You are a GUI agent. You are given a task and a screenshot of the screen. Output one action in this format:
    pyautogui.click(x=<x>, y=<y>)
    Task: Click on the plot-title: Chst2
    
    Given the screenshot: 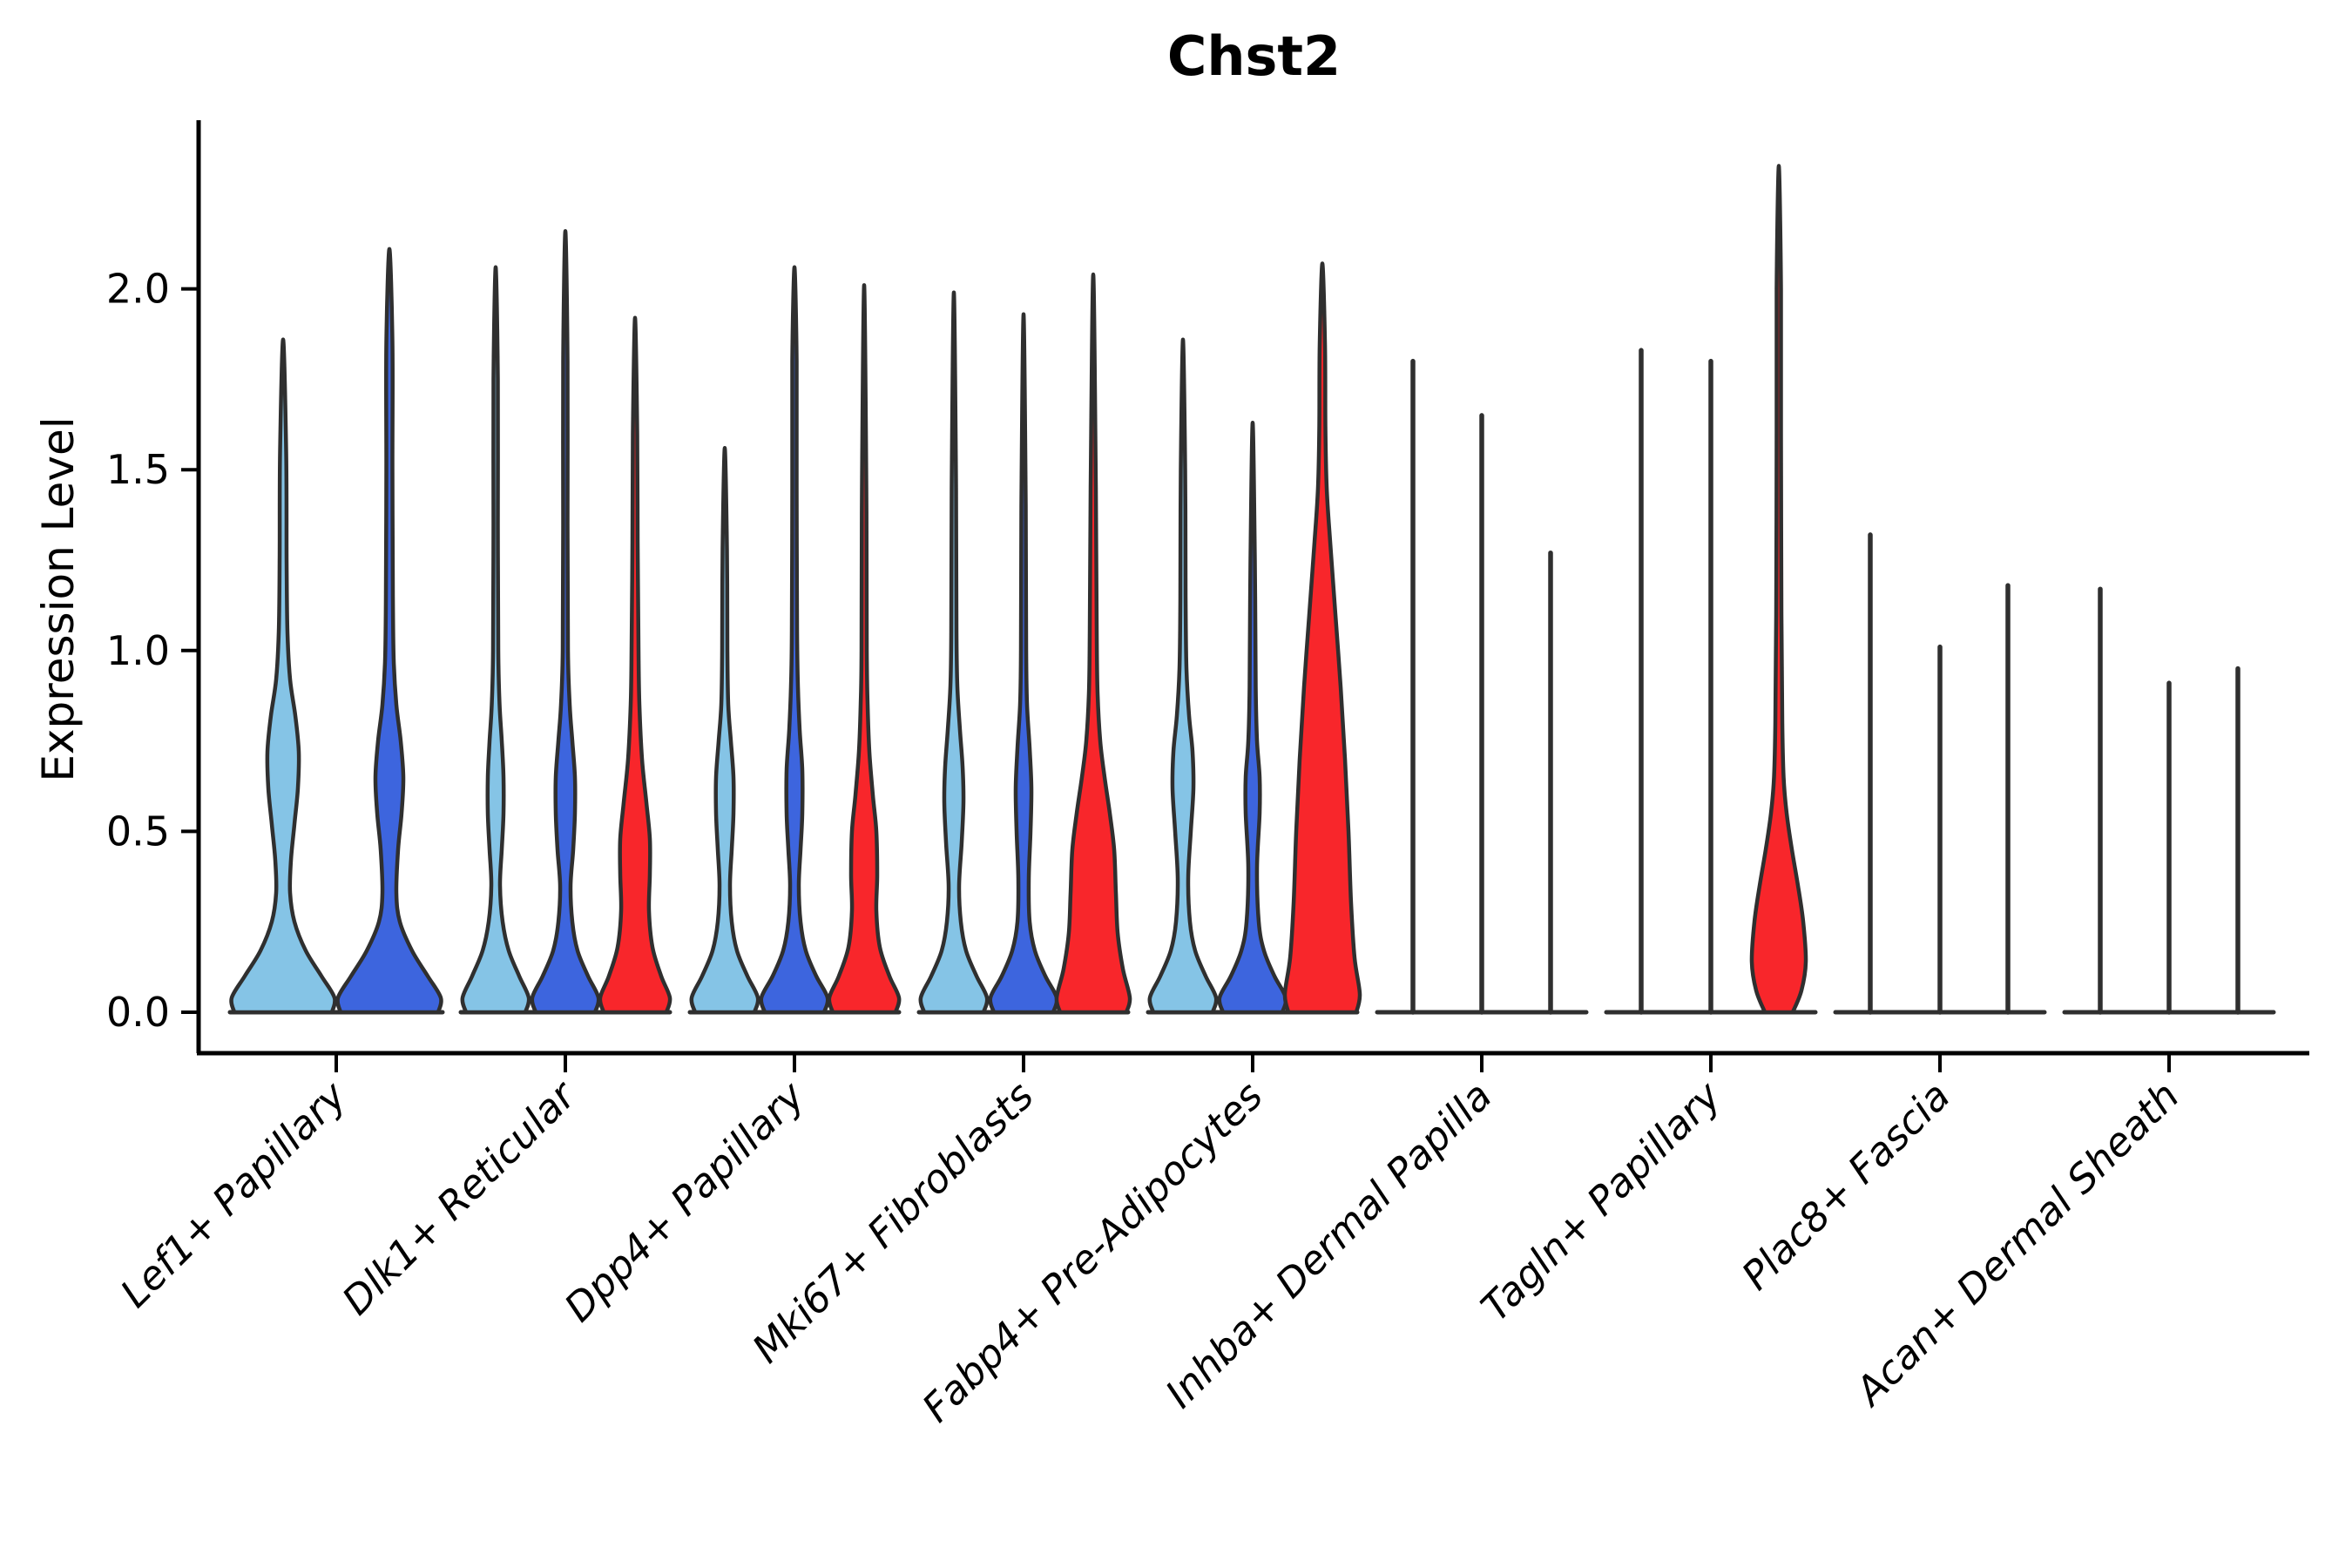 What is the action you would take?
    pyautogui.click(x=1254, y=56)
    